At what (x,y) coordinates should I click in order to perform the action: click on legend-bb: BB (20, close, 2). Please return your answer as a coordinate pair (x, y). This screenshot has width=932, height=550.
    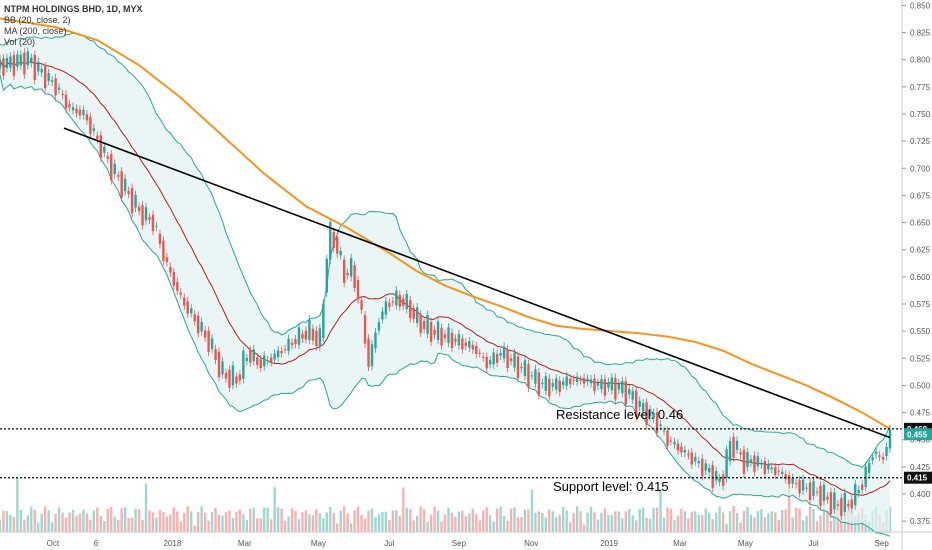
    Looking at the image, I should click on (37, 20).